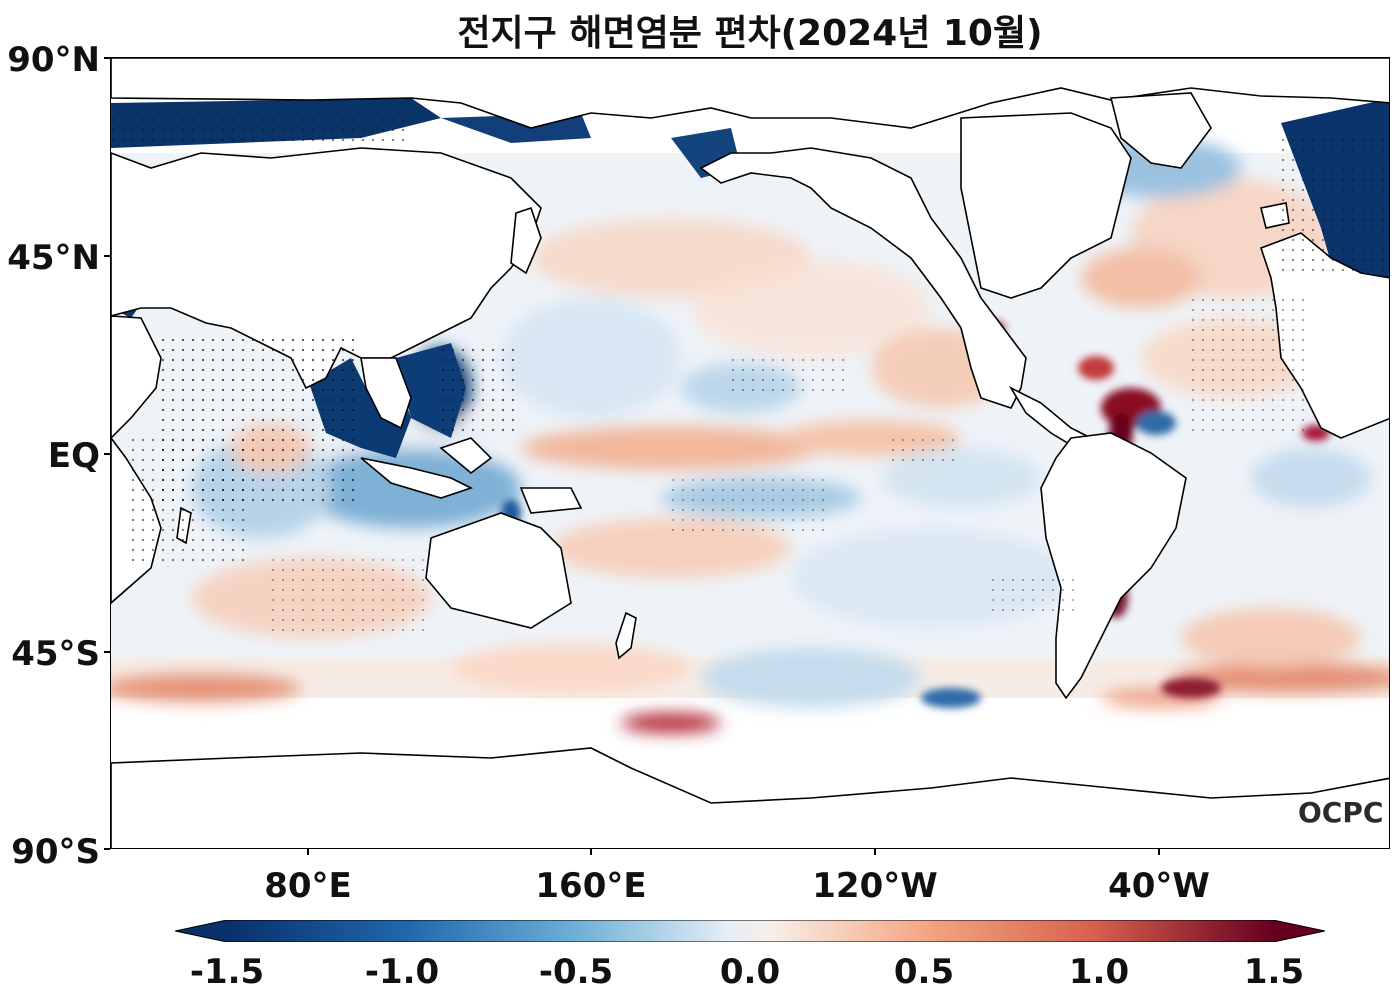 This screenshot has width=1400, height=1003. Describe the element at coordinates (73, 456) in the screenshot. I see `lat-label-eq: EQ` at that location.